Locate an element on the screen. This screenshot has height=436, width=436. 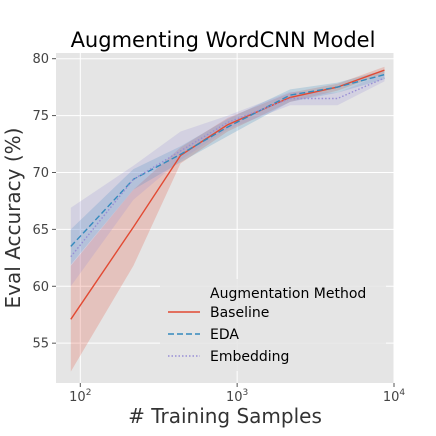
chart-title: Augmenting WordCNN Model is located at coordinates (223, 40).